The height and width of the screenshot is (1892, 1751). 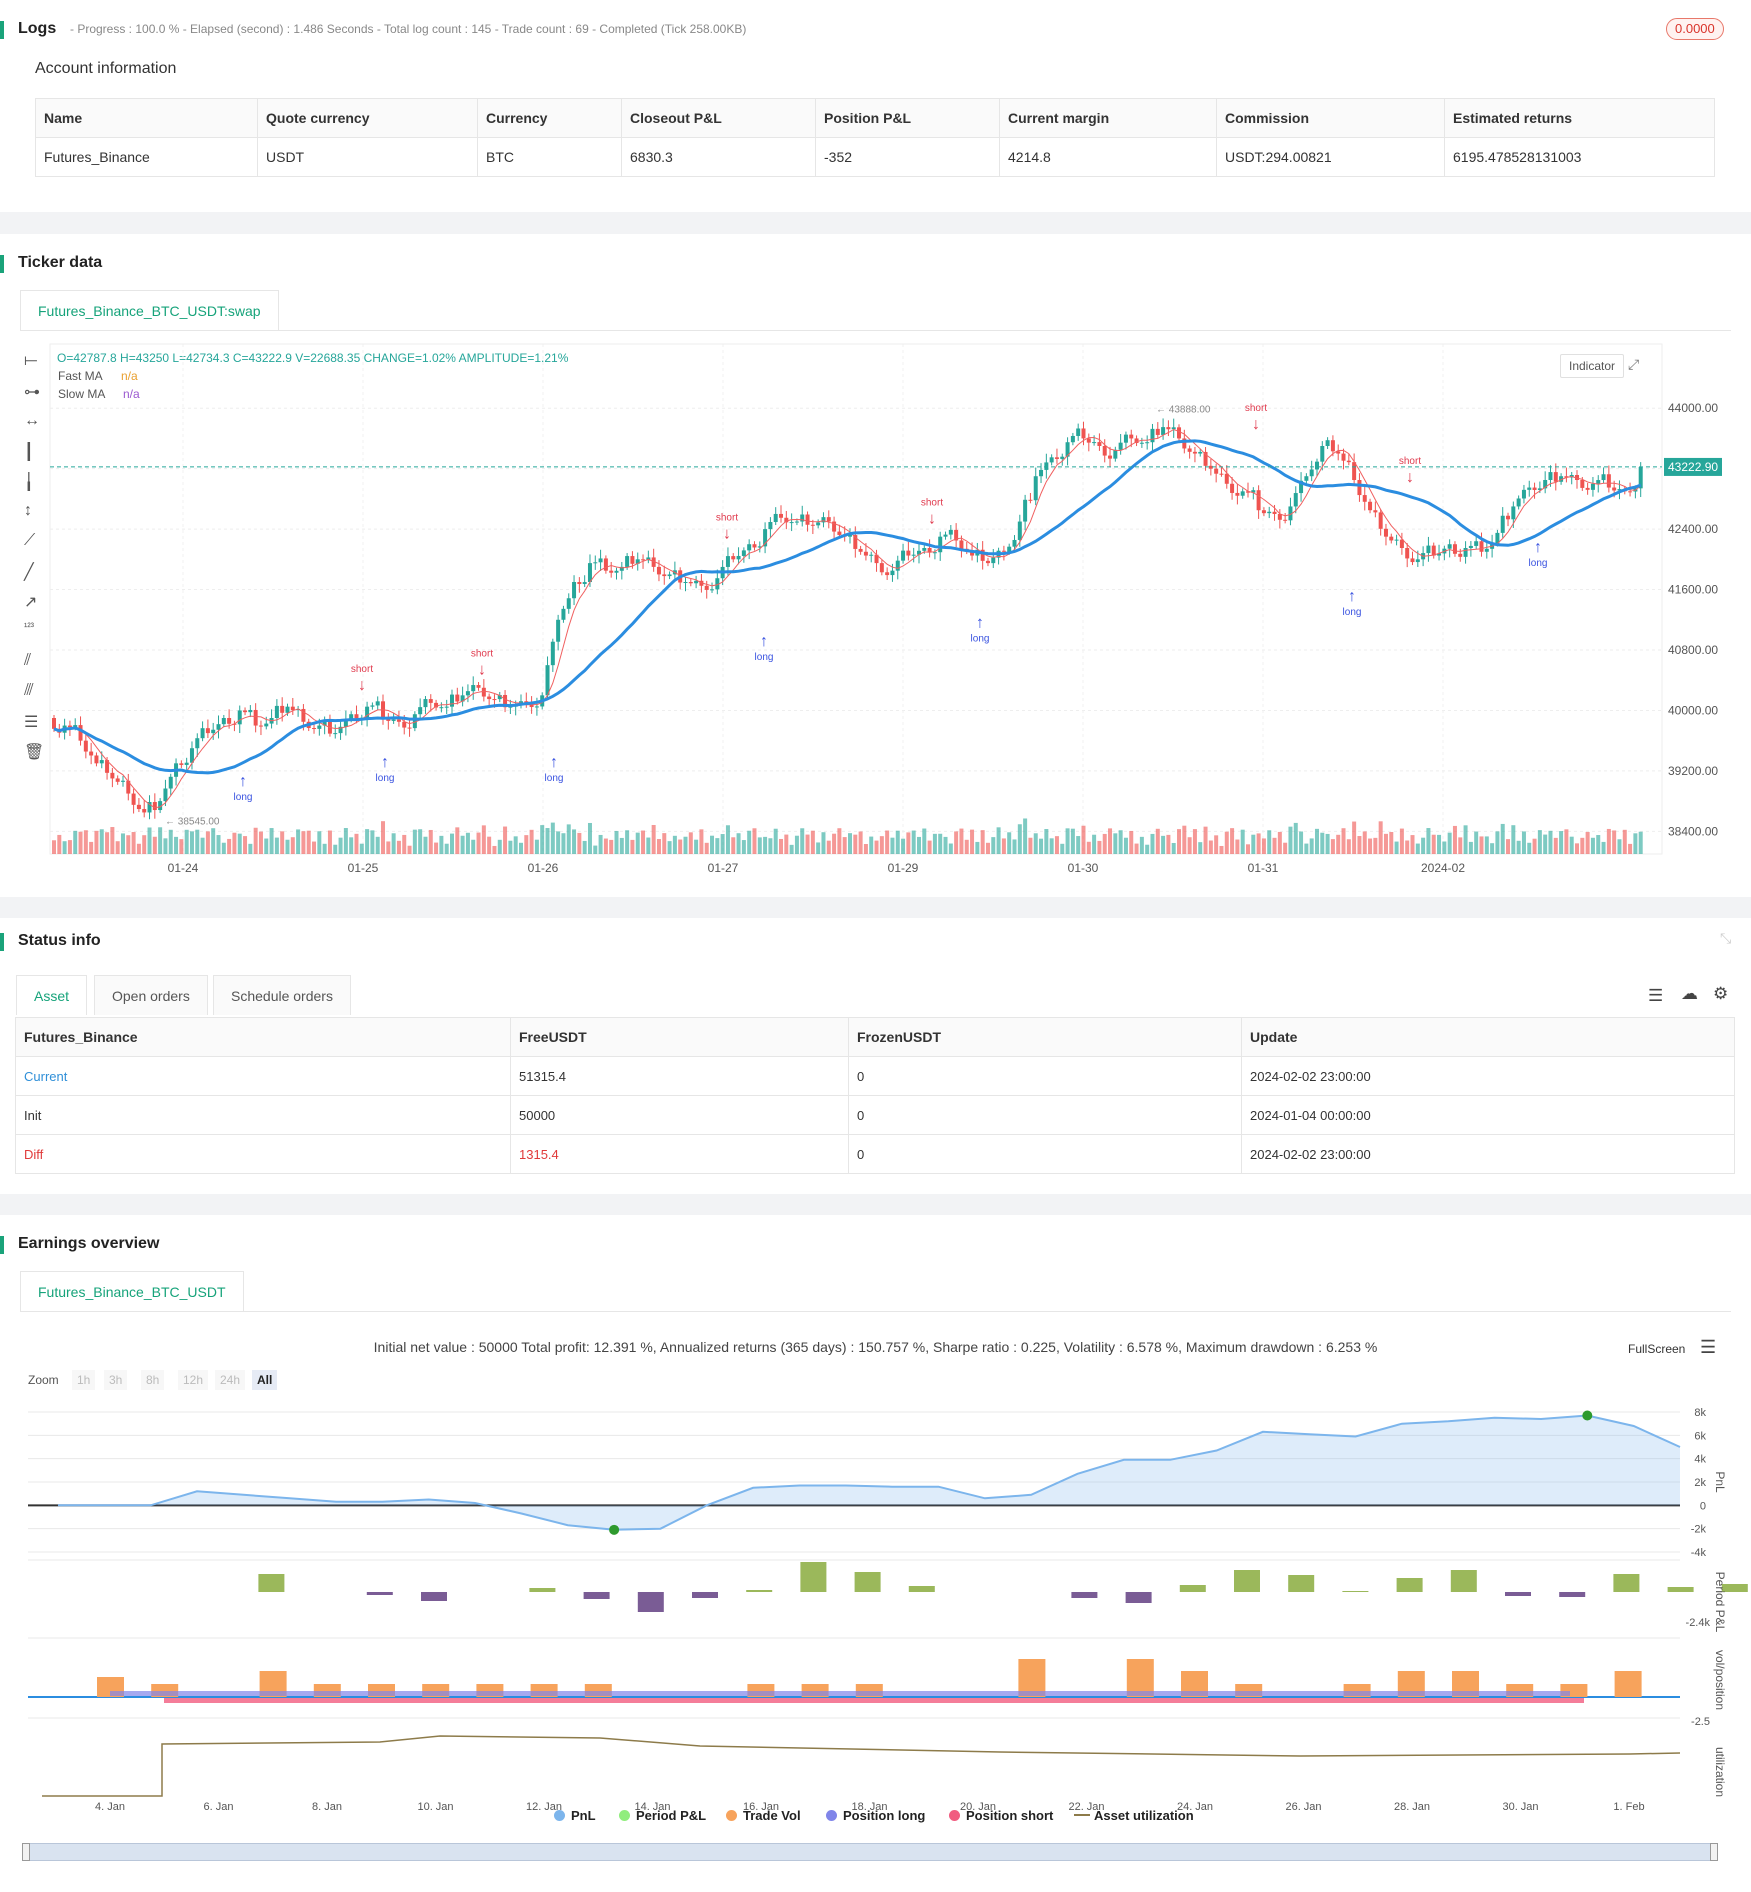 What do you see at coordinates (1001, 1815) in the screenshot?
I see `legend-position-short: Position short` at bounding box center [1001, 1815].